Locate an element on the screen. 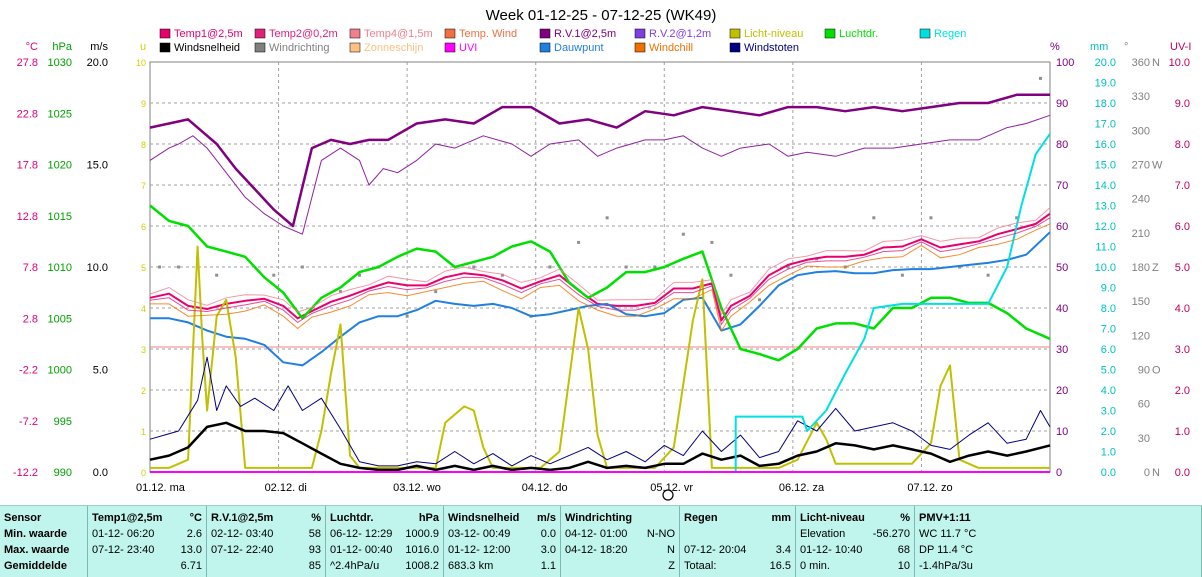 The width and height of the screenshot is (1202, 577). rain-tick: 20.0 is located at coordinates (1105, 63).